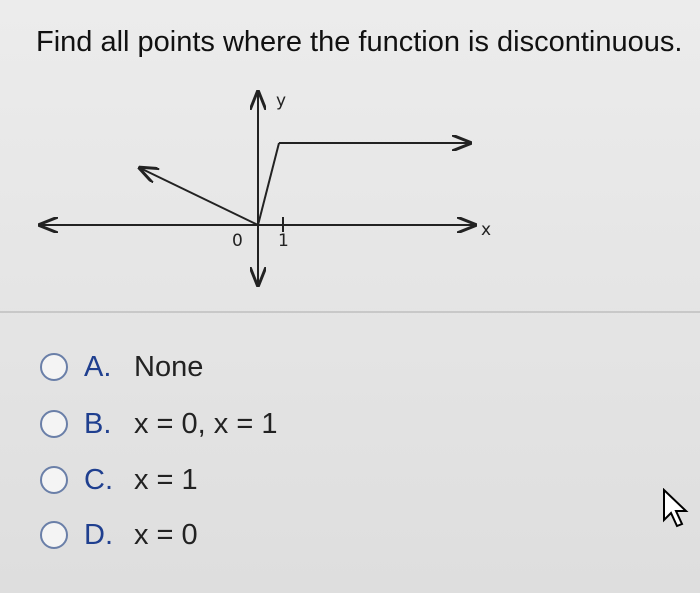  I want to click on tick-label: 1, so click(283, 241).